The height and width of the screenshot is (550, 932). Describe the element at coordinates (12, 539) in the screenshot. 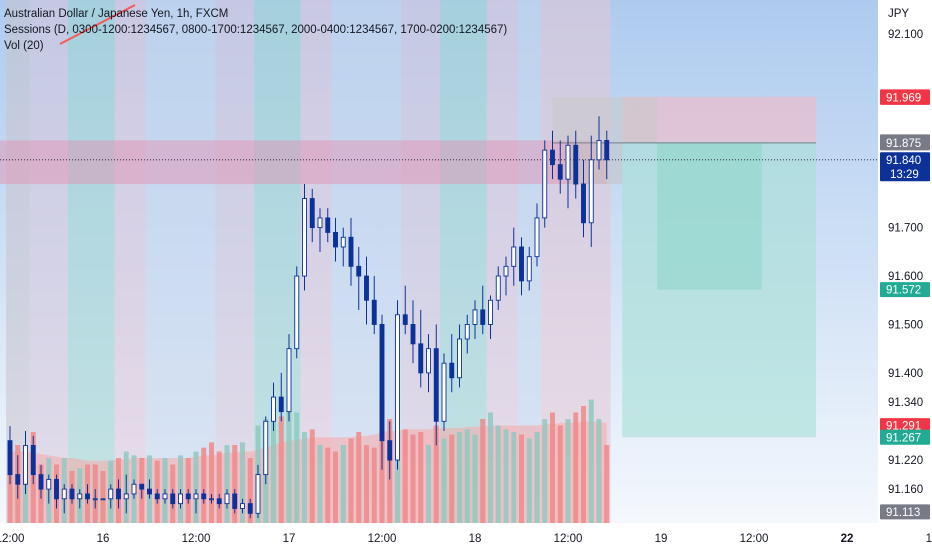

I see `time-tick-0: 12:00` at that location.